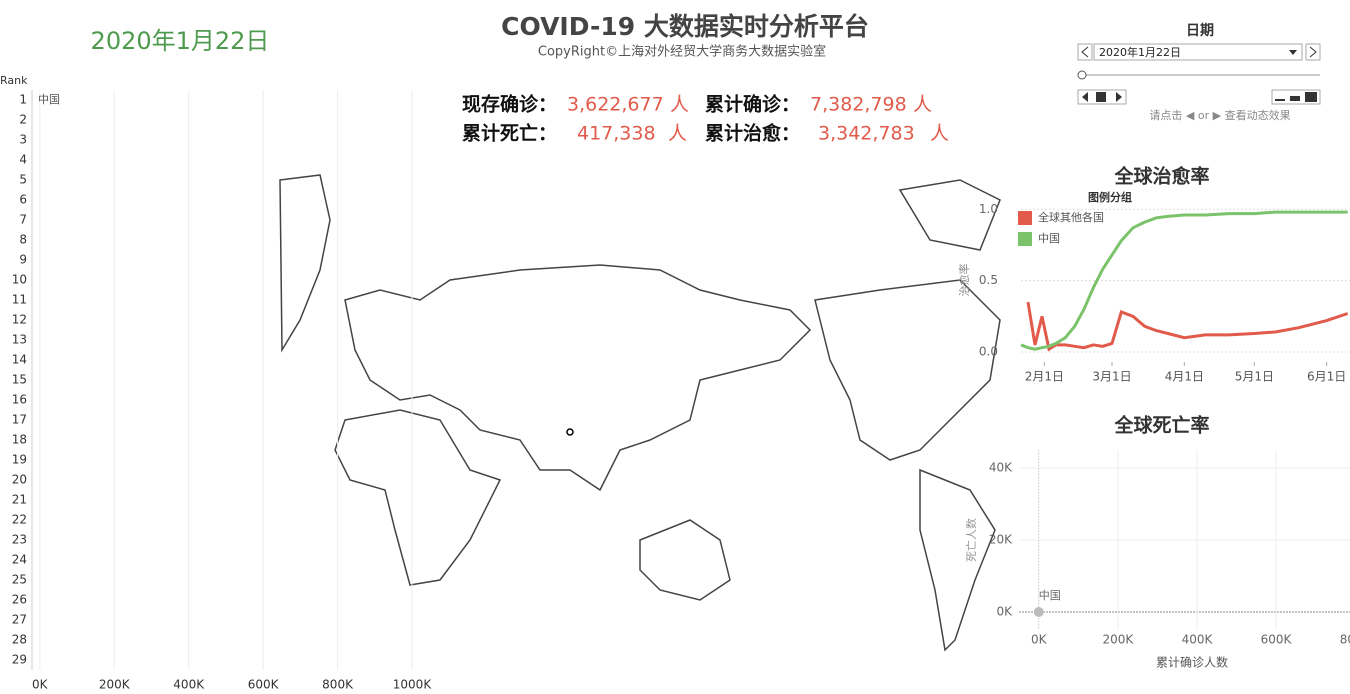 This screenshot has height=694, width=1350. Describe the element at coordinates (19, 540) in the screenshot. I see `rank-label: 23` at that location.